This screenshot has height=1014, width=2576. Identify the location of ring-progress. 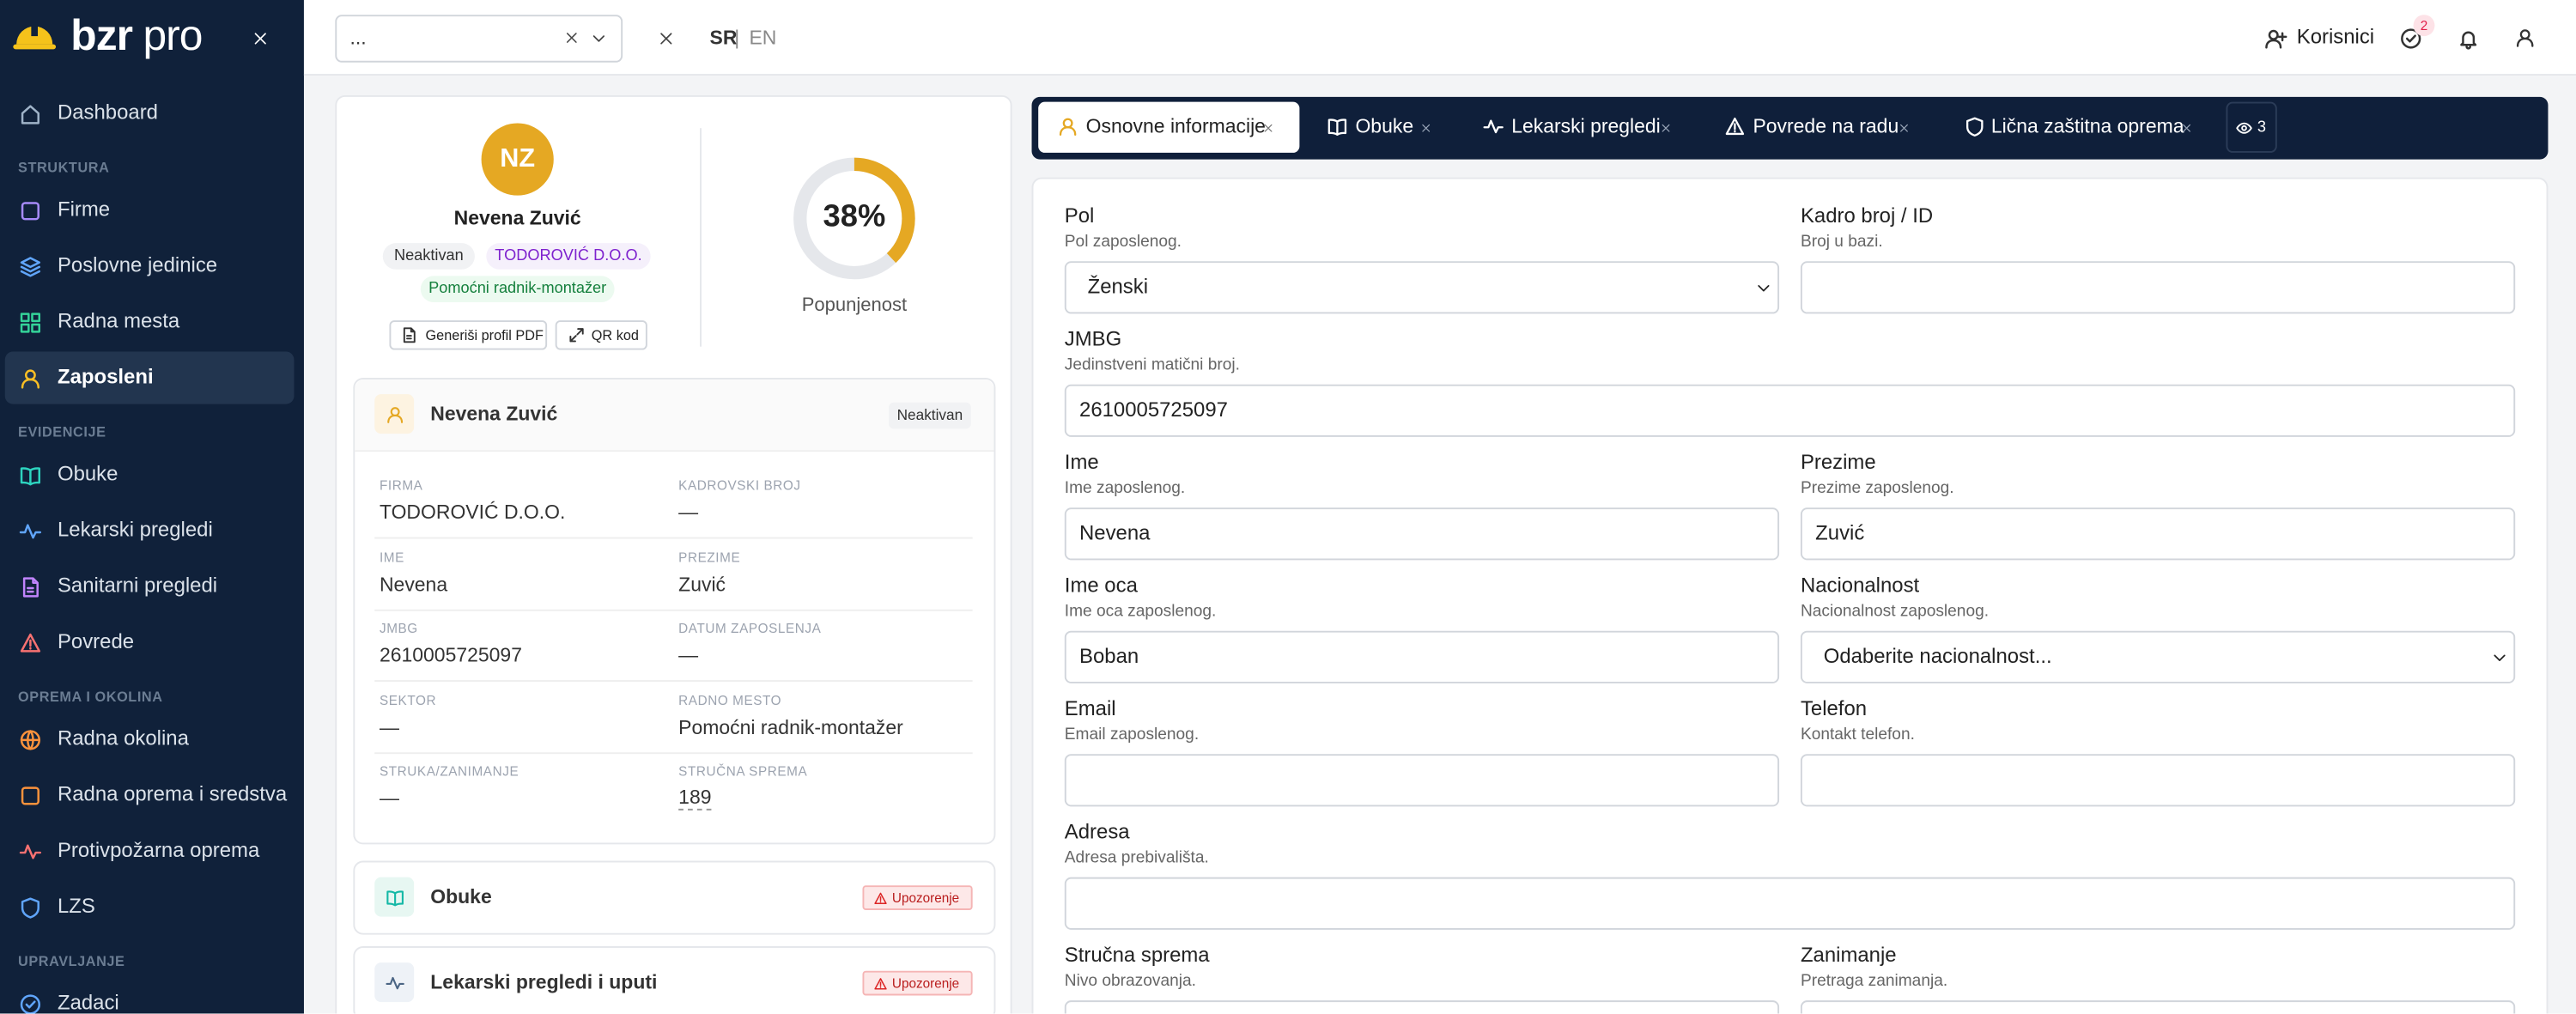
(854, 219).